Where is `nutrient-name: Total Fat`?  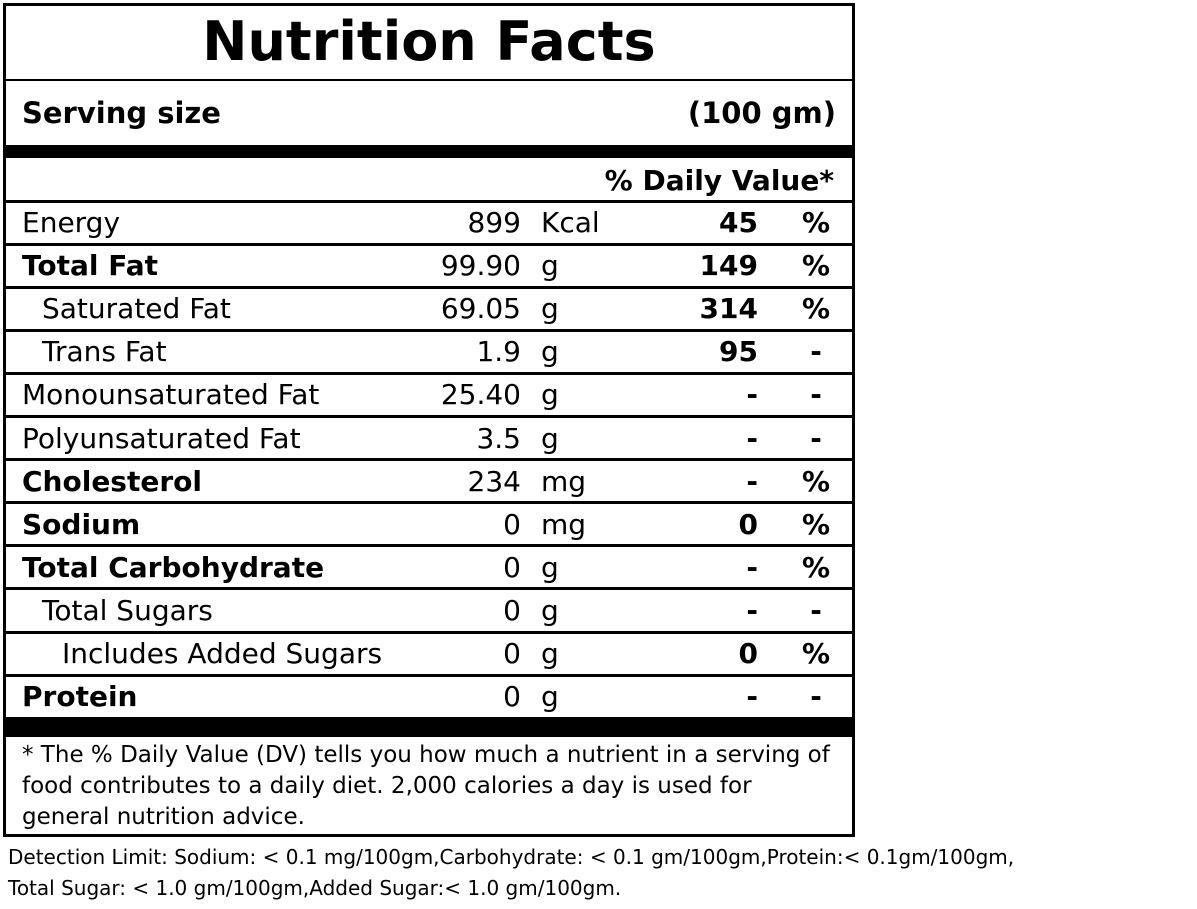
nutrient-name: Total Fat is located at coordinates (90, 266).